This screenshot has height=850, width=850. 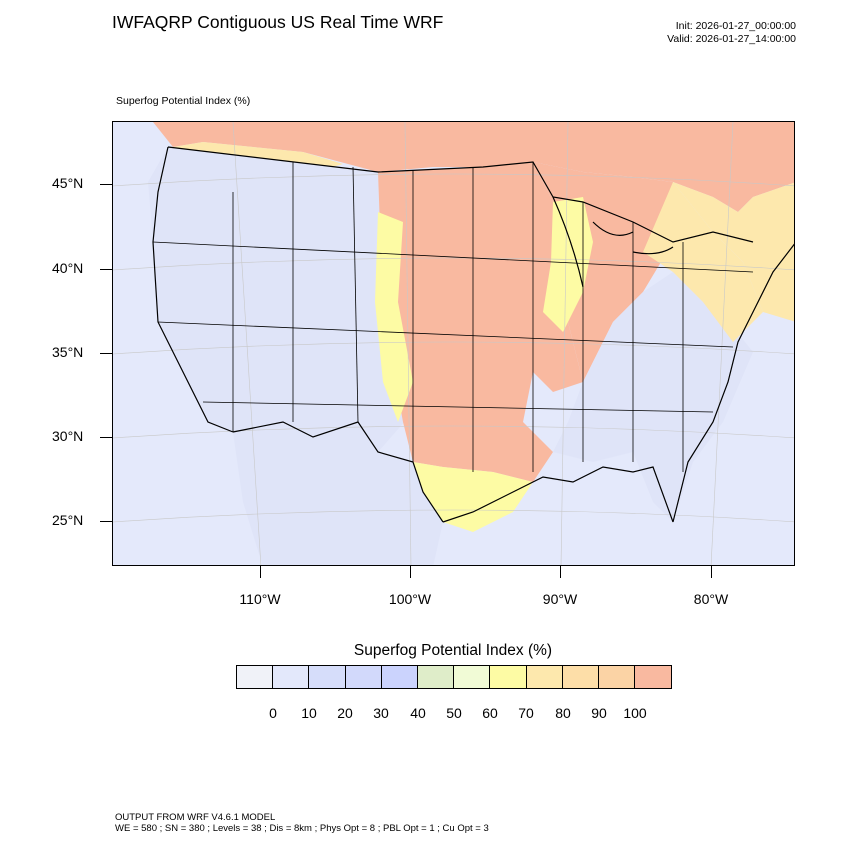 What do you see at coordinates (106, 269) in the screenshot?
I see `lat-tick-40n` at bounding box center [106, 269].